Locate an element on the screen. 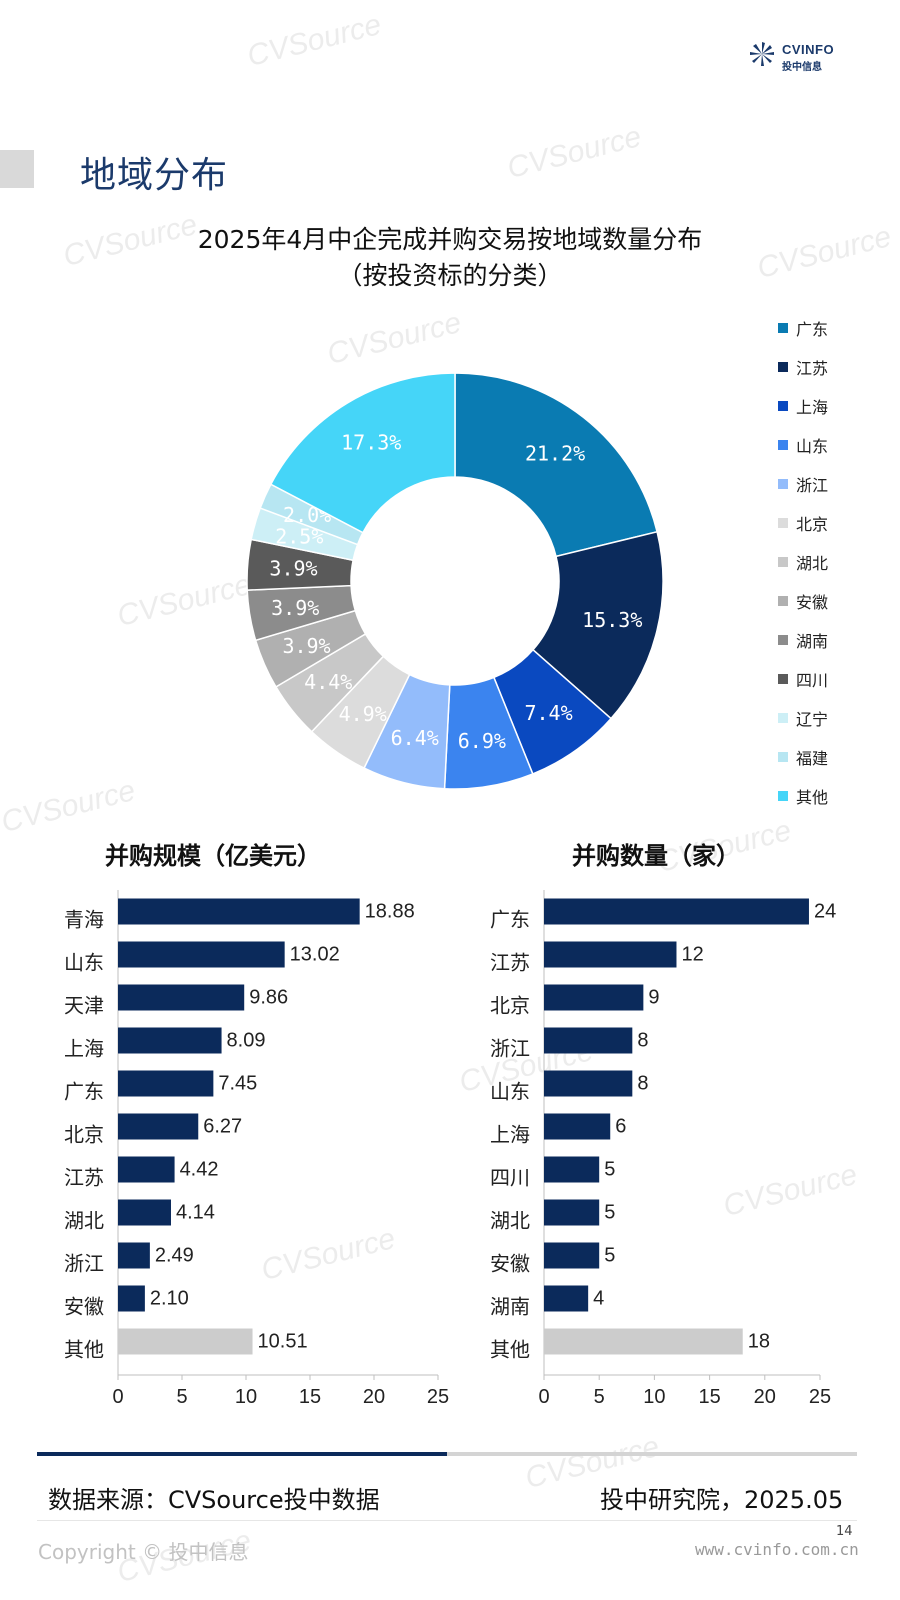 The image size is (900, 1600). legend-item: 安徽 is located at coordinates (833, 600).